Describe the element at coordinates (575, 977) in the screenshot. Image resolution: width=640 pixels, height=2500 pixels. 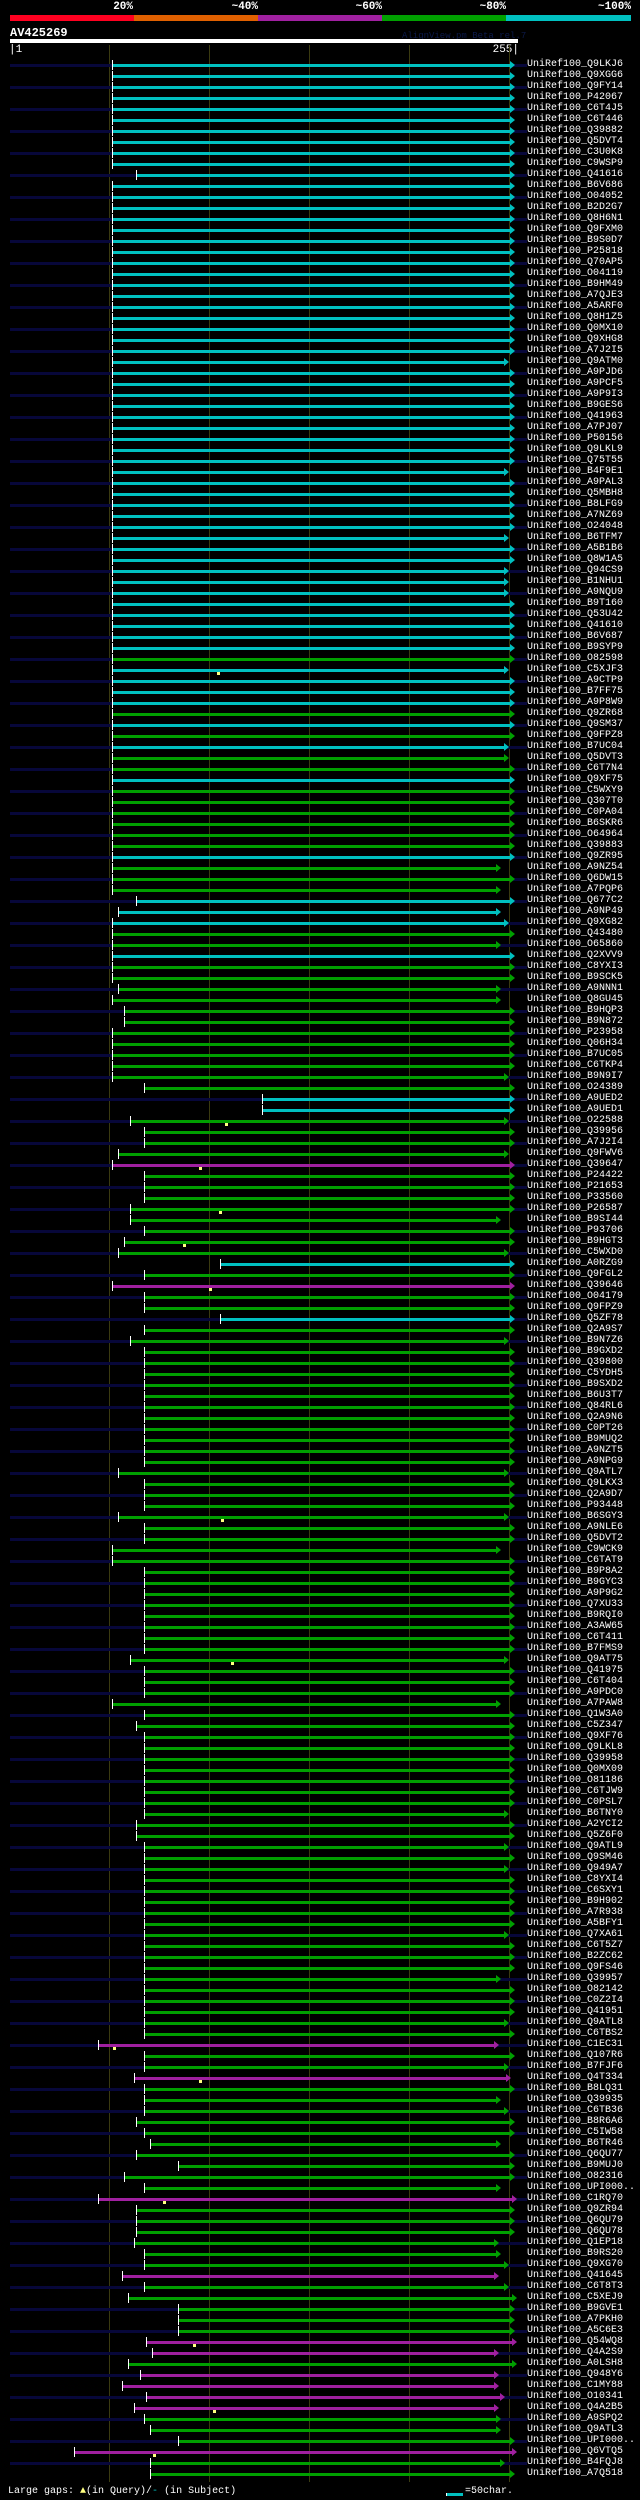
I see `hit-label: UniRef100_B9SCK5` at that location.